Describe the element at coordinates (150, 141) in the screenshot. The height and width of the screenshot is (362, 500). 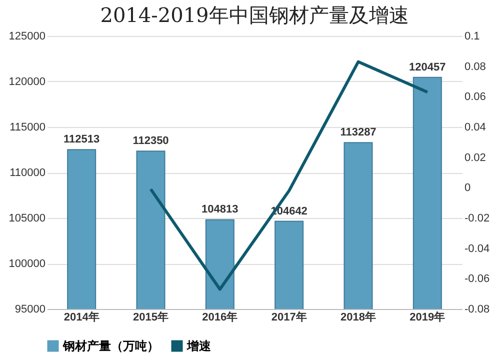
I see `data-label: 112350` at that location.